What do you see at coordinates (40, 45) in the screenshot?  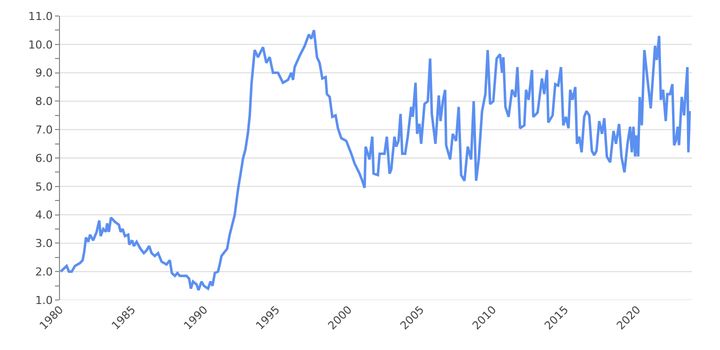 I see `y-tick-label: 10.0` at bounding box center [40, 45].